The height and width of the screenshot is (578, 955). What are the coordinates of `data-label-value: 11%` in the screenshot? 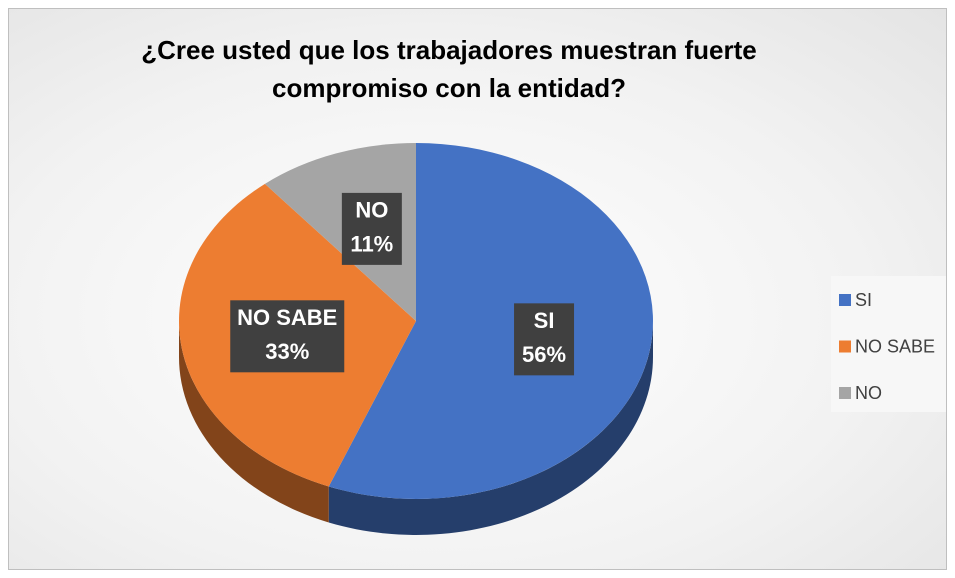 It's located at (371, 244).